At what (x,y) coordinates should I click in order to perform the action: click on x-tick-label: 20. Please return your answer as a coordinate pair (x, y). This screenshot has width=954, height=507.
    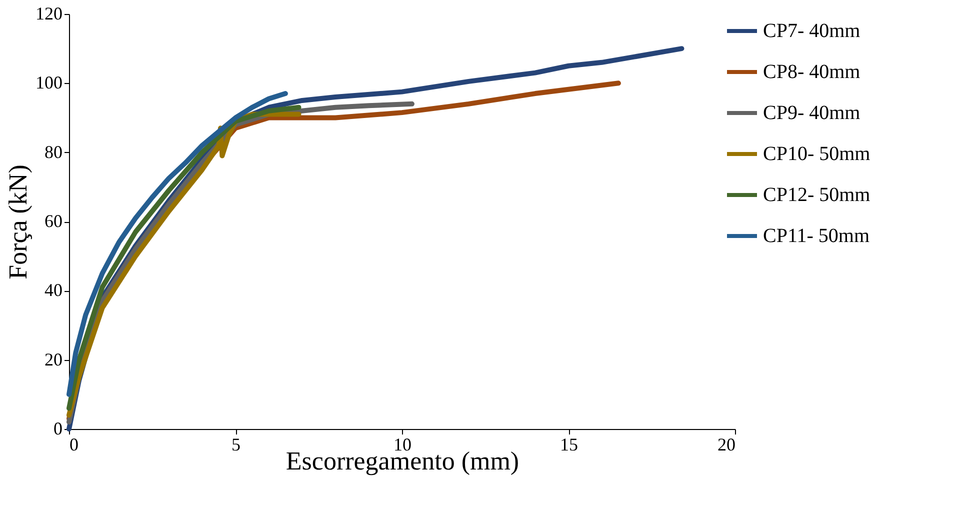
    Looking at the image, I should click on (727, 444).